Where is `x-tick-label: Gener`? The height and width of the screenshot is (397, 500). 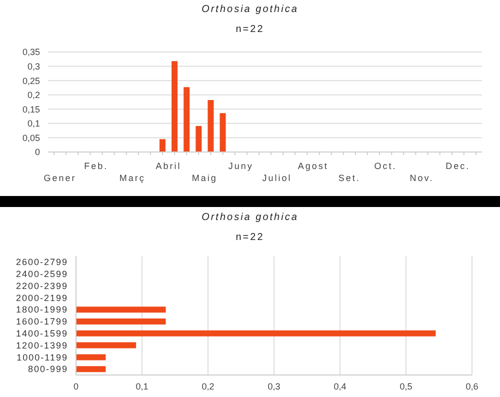
x-tick-label: Gener is located at coordinates (60, 178).